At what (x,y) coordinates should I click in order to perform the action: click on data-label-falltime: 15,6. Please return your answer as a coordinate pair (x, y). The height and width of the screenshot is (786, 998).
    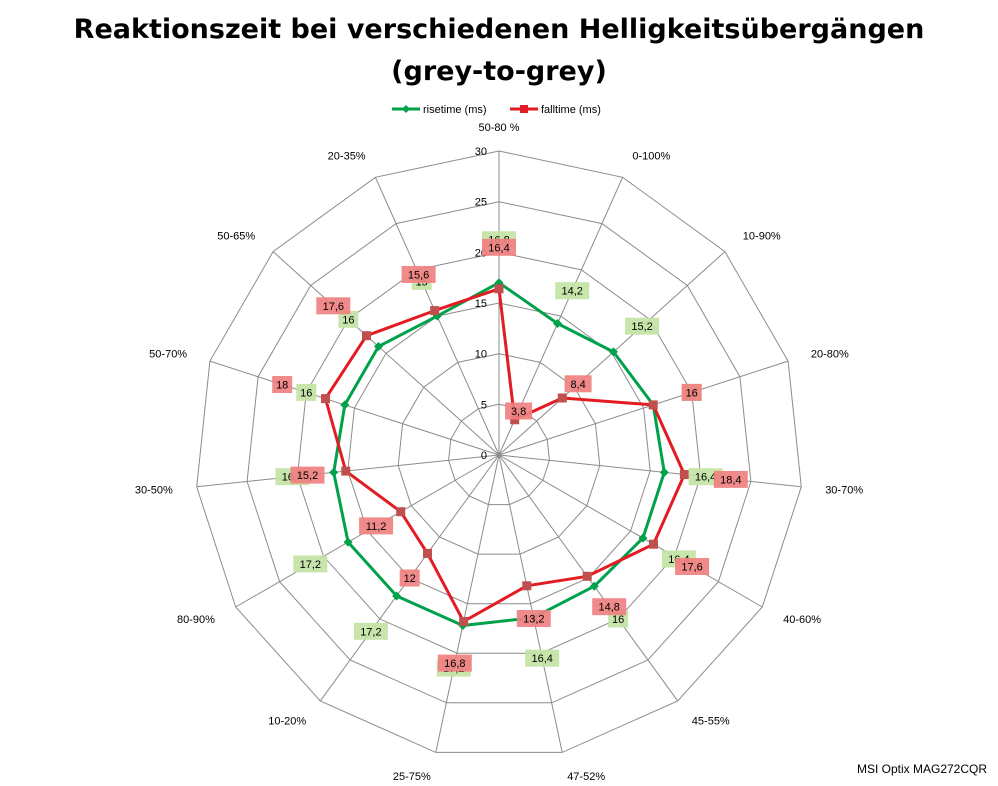
    Looking at the image, I should click on (418, 276).